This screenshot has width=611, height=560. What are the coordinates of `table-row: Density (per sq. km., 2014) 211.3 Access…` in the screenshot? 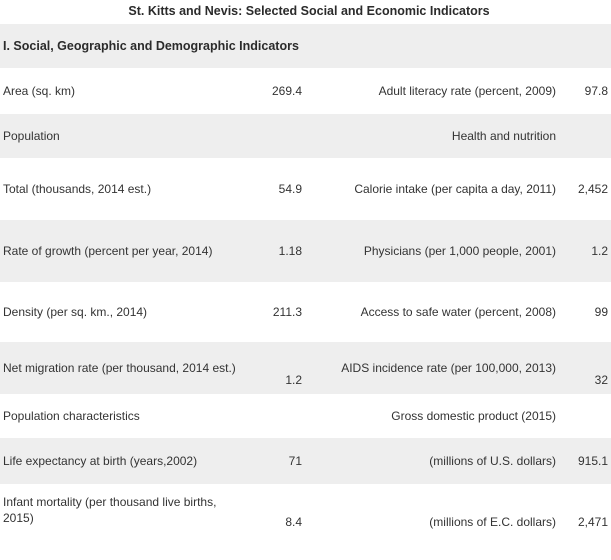 It's located at (305, 312).